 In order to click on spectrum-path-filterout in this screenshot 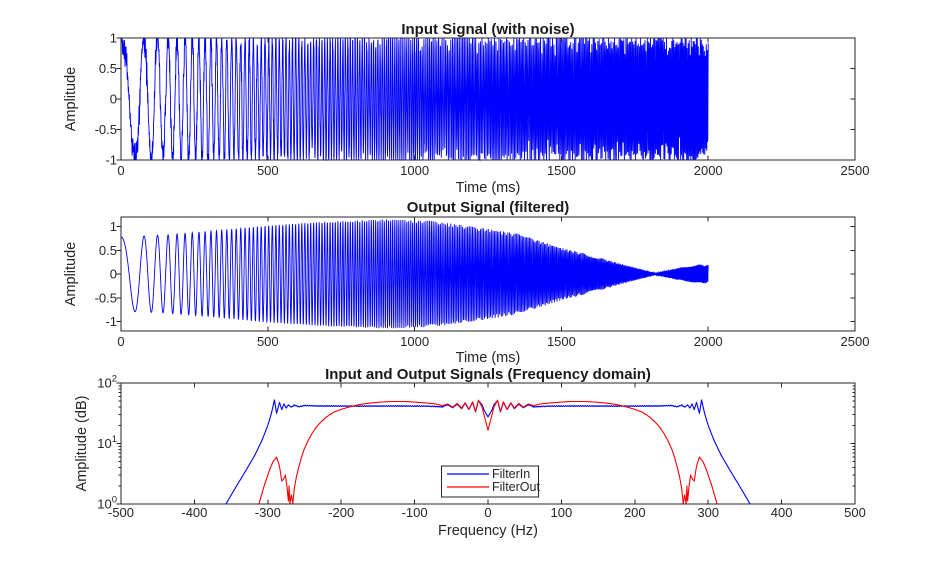, I will do `click(488, 452)`.